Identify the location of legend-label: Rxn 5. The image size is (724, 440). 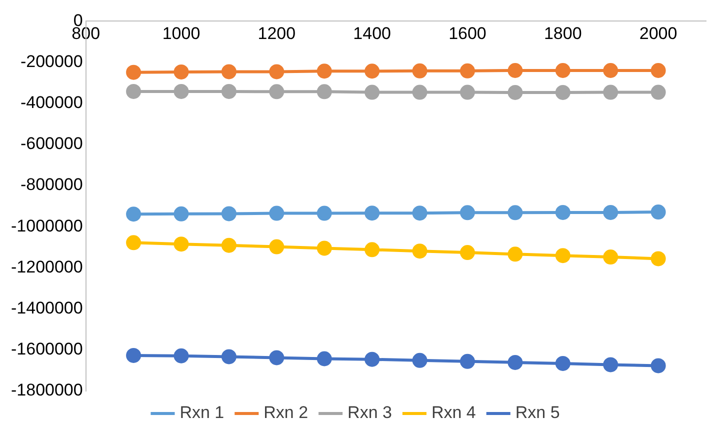
(537, 412).